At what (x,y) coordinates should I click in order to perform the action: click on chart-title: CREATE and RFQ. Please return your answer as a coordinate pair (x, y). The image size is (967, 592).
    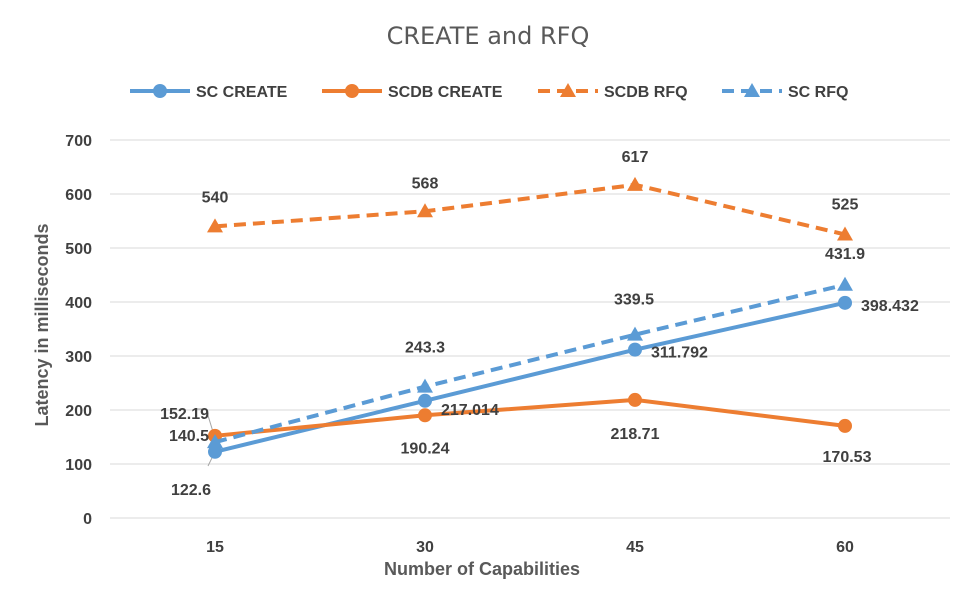
    Looking at the image, I should click on (488, 36).